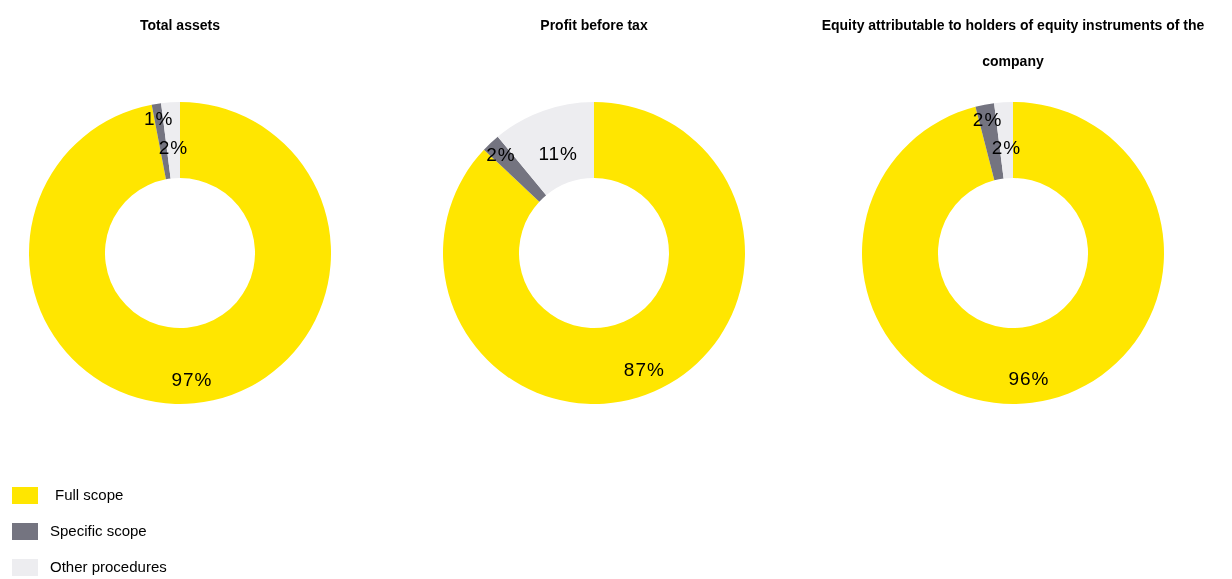  I want to click on data-label: 97%, so click(192, 379).